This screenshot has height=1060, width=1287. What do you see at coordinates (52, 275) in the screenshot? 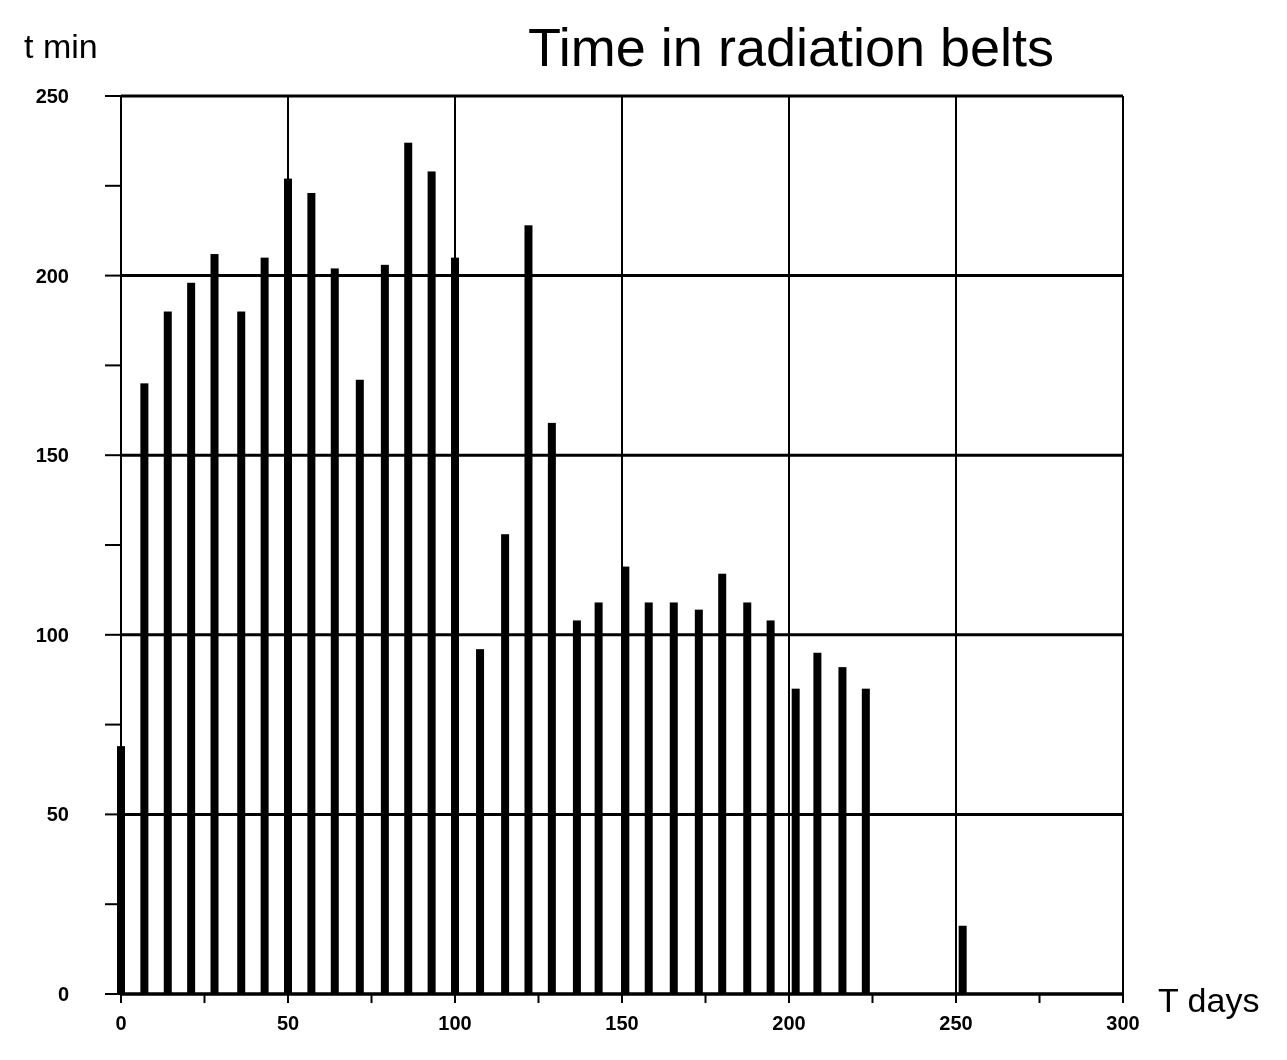
I see `y-tick-label: 200` at bounding box center [52, 275].